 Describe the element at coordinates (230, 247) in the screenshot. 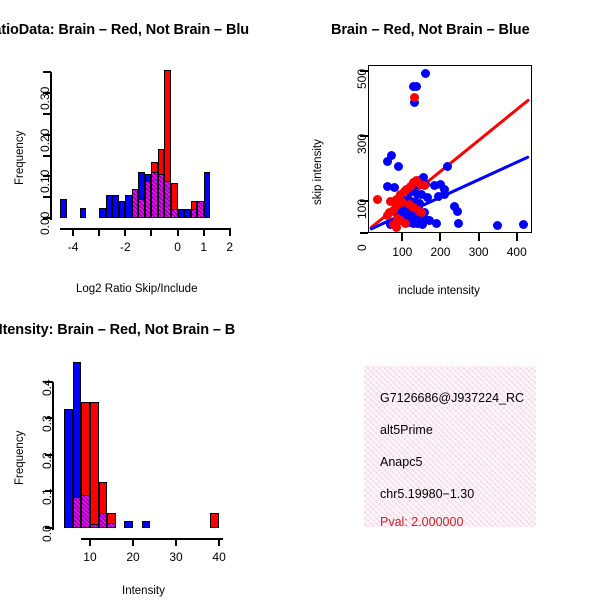

I see `ratio-x-ticklabel: 2` at that location.